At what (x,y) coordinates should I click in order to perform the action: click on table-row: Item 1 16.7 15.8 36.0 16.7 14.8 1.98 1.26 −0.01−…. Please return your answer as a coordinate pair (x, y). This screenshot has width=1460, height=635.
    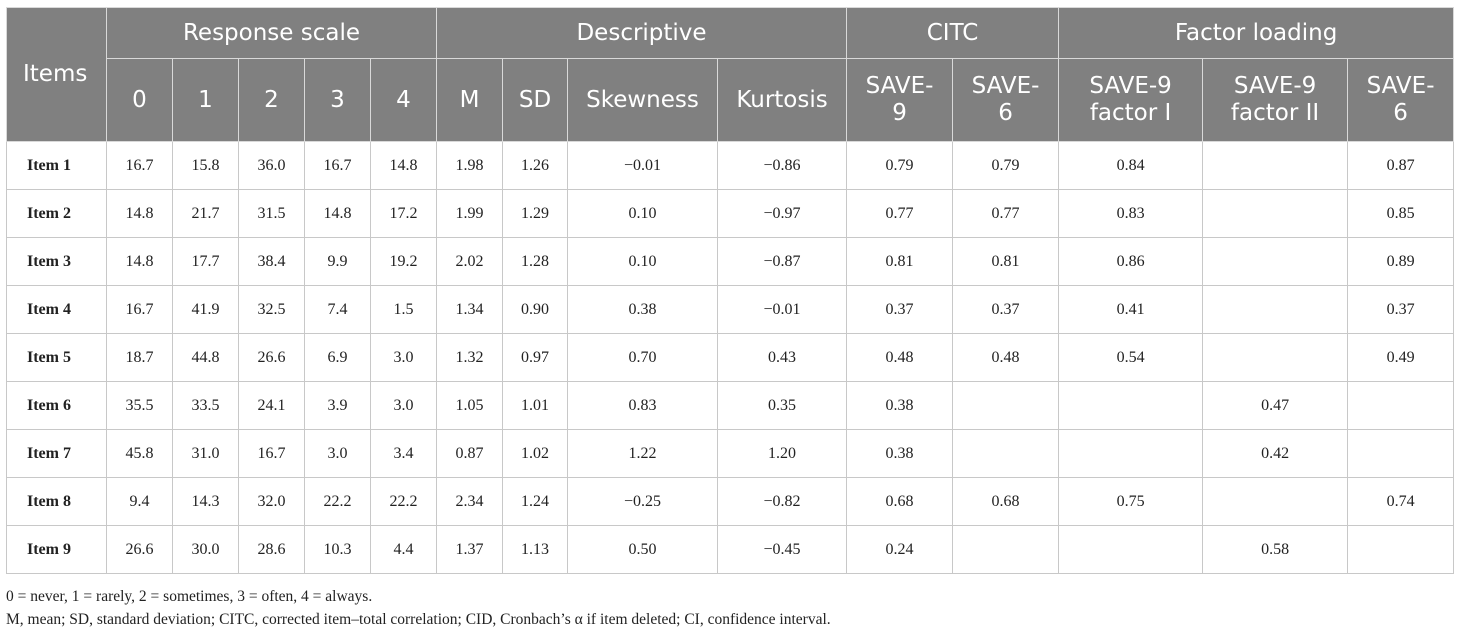
    Looking at the image, I should click on (730, 165).